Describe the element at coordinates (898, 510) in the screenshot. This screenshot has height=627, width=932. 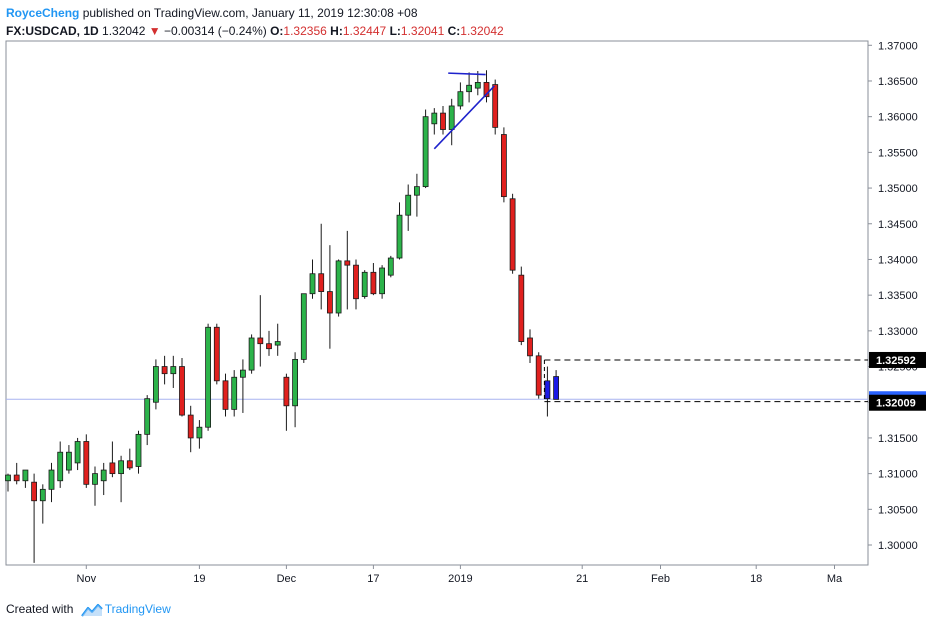
I see `y-axis-tick-label: 1.30500` at that location.